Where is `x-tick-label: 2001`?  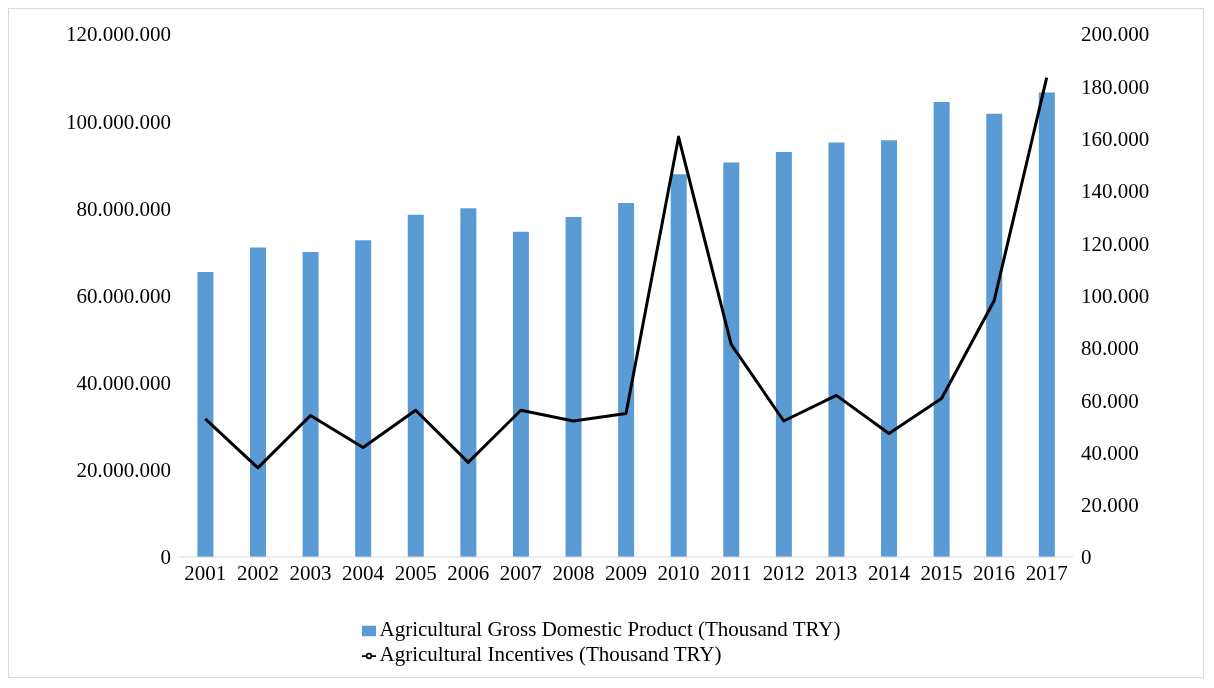 x-tick-label: 2001 is located at coordinates (205, 572).